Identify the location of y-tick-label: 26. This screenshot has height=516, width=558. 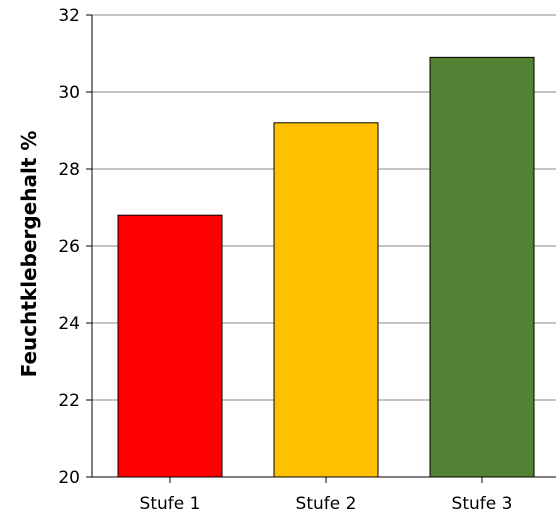
(69, 247).